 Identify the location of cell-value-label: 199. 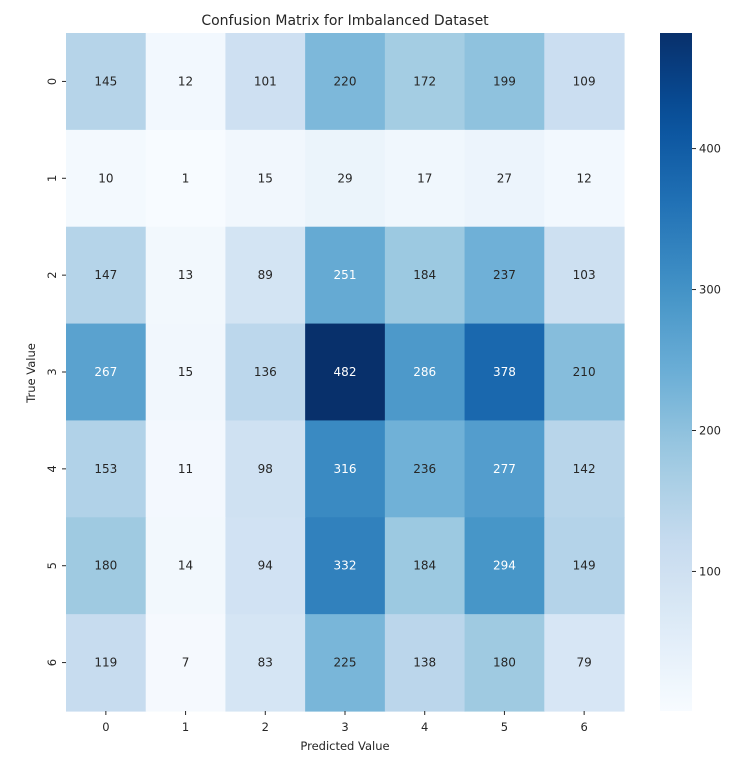
(504, 81).